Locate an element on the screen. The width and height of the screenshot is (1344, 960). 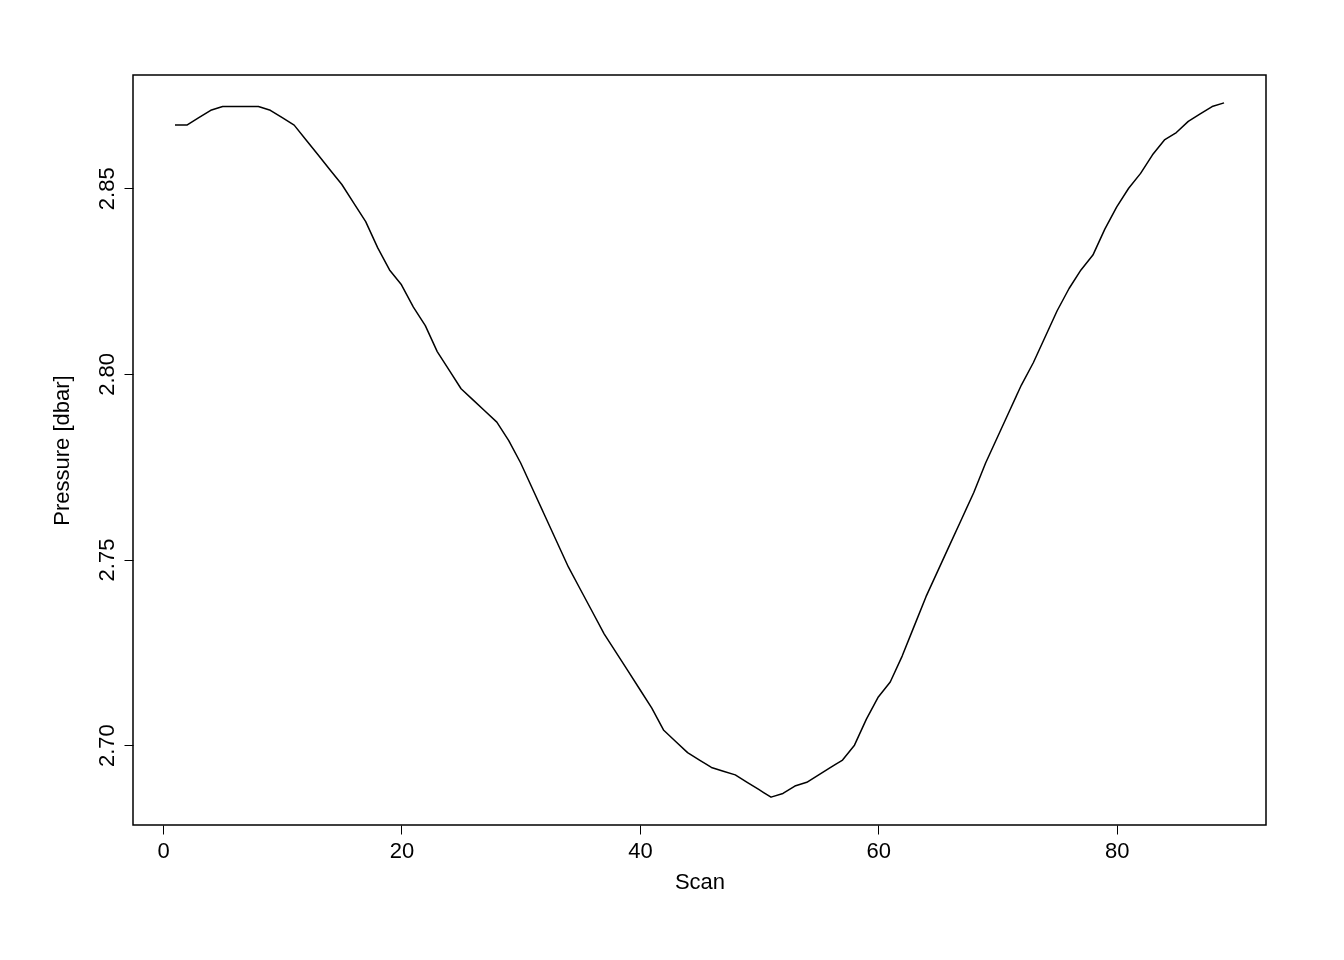
y-tick-label: 2.80 is located at coordinates (106, 374).